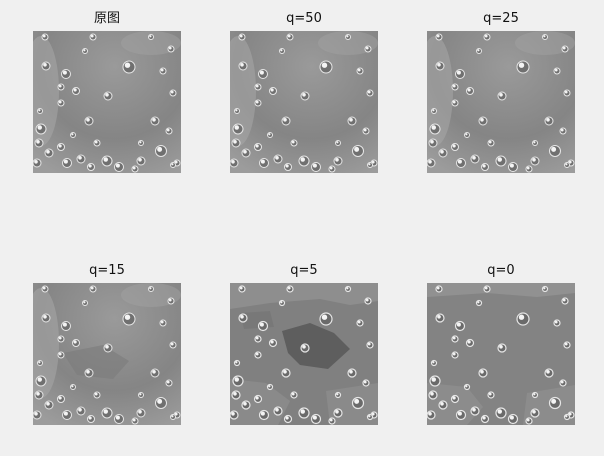 Image resolution: width=604 pixels, height=456 pixels. Describe the element at coordinates (304, 270) in the screenshot. I see `panel-title: q=5` at that location.